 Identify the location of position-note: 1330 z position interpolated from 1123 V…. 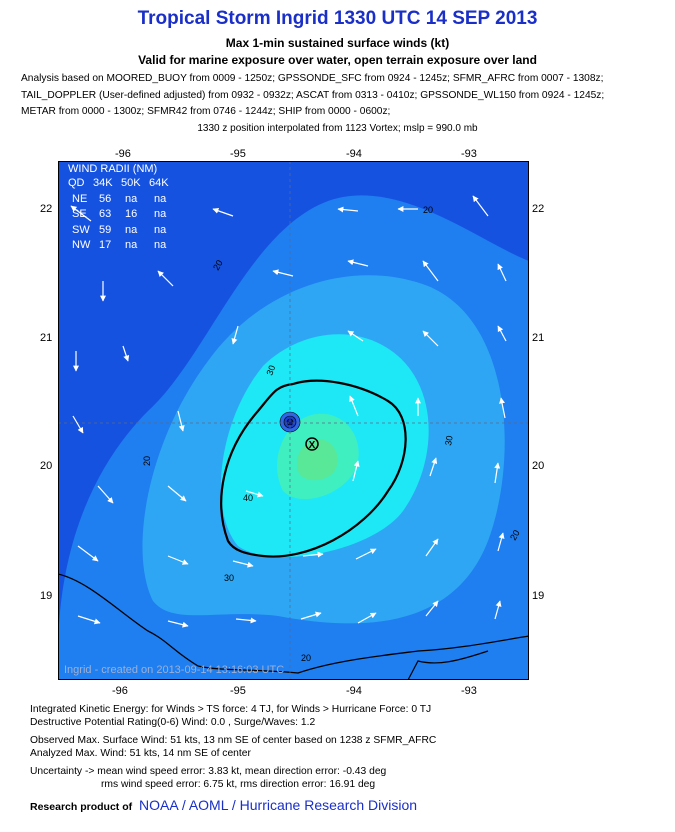
(337, 128).